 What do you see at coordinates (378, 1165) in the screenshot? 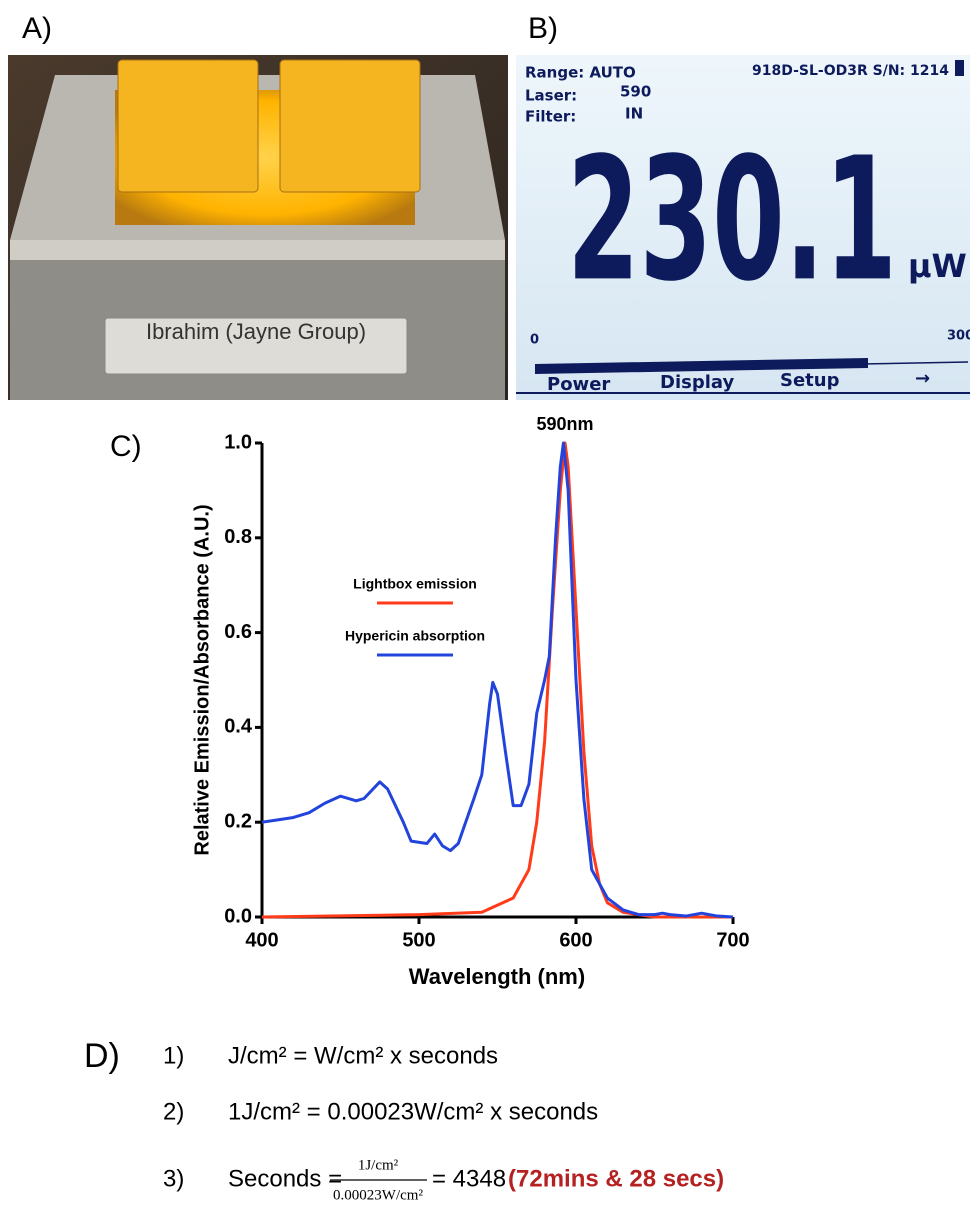
I see `fraction-numerator: 1J/cm²` at bounding box center [378, 1165].